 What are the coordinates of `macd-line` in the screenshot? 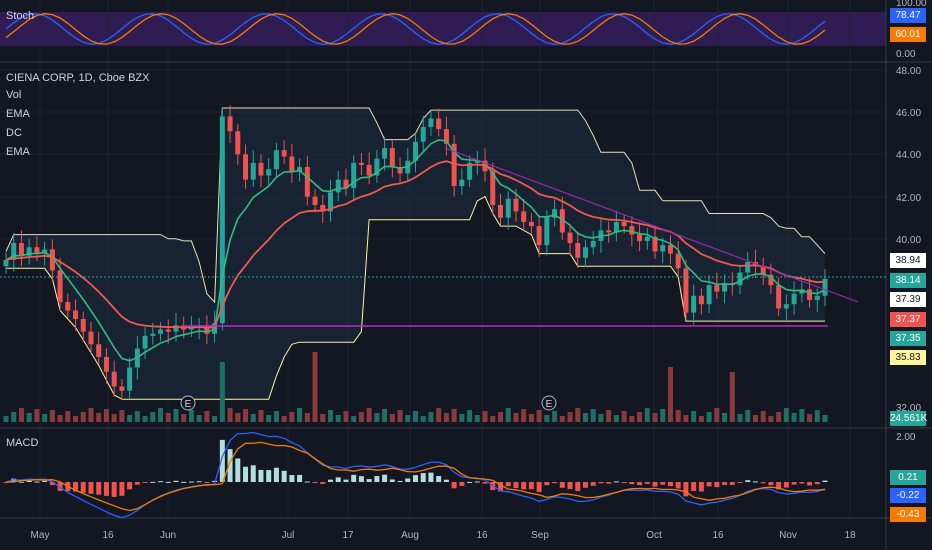 It's located at (415, 475).